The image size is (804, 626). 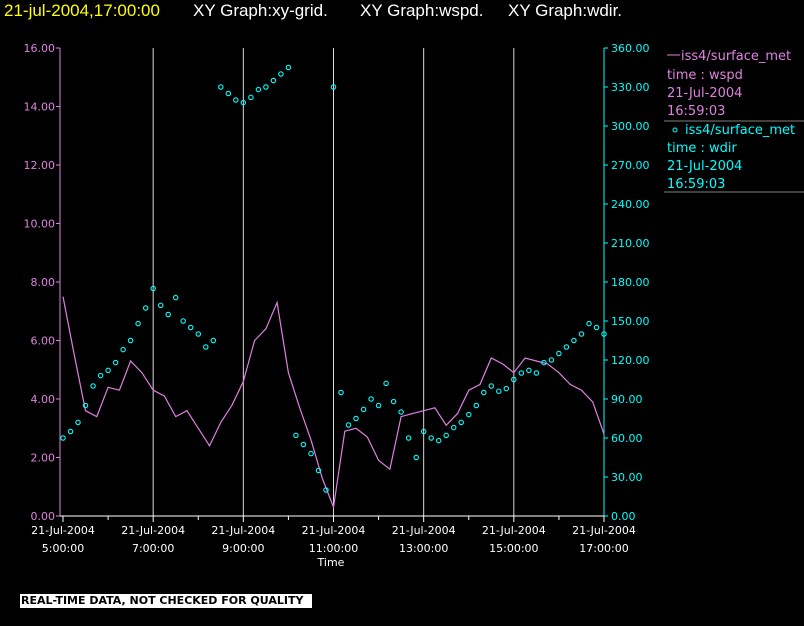 What do you see at coordinates (702, 148) in the screenshot?
I see `legend-wdir-variable: time : wdir` at bounding box center [702, 148].